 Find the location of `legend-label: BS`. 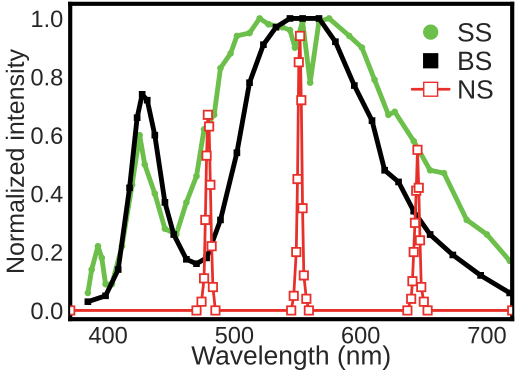

legend-label: BS is located at coordinates (475, 61).